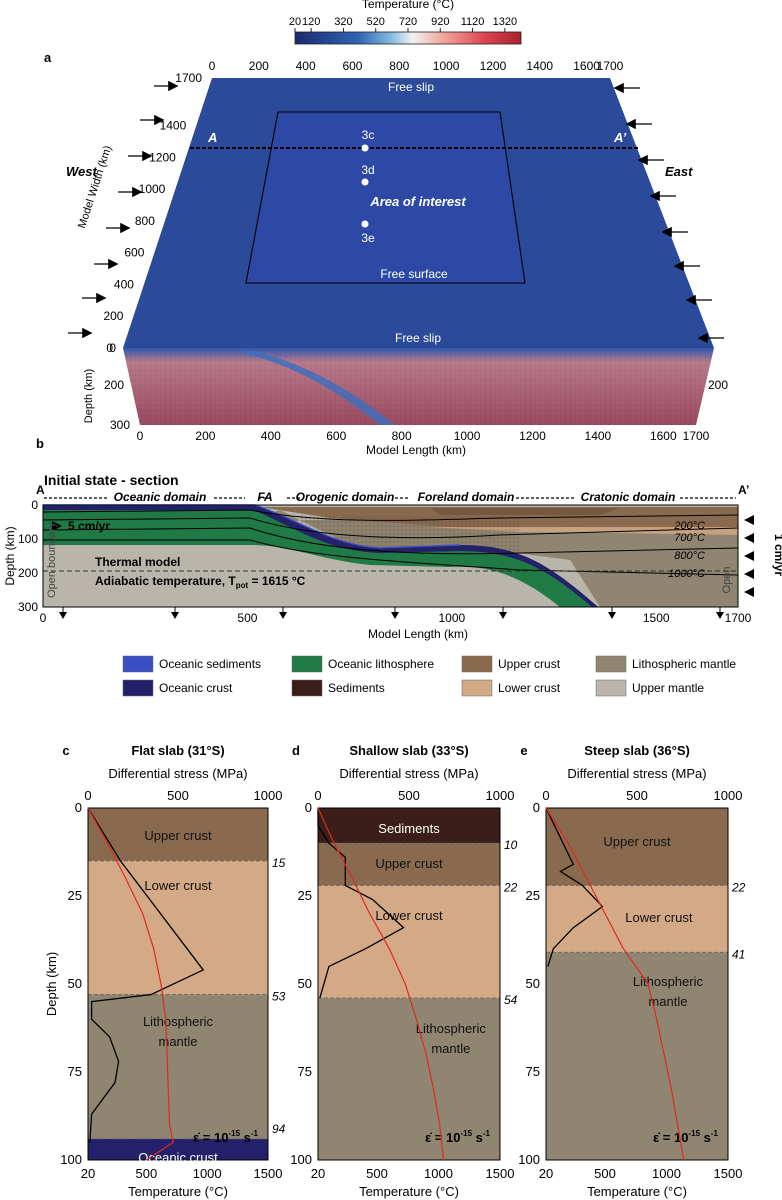 This screenshot has height=1200, width=782. Describe the element at coordinates (178, 1157) in the screenshot. I see `layer-label: Oceanic crust` at that location.